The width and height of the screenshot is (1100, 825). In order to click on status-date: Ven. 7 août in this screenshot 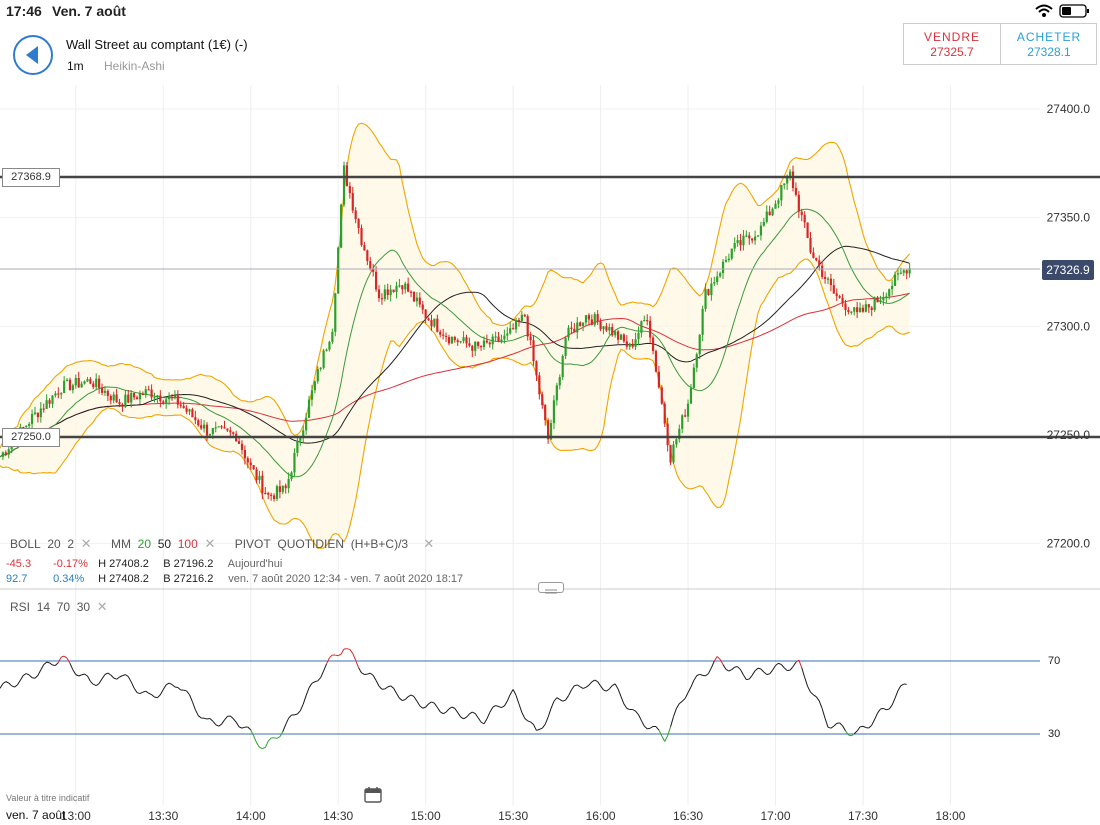, I will do `click(89, 11)`.